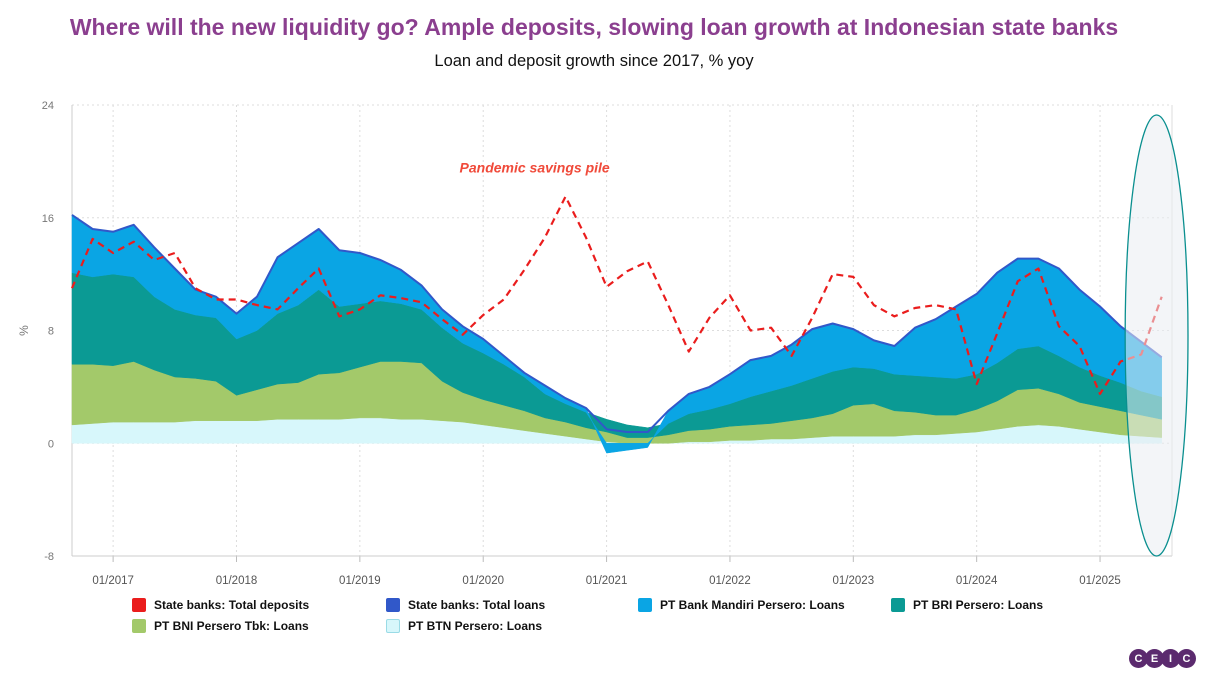 The height and width of the screenshot is (678, 1206). I want to click on legend-label: PT BNI Persero Tbk: Loans, so click(231, 626).